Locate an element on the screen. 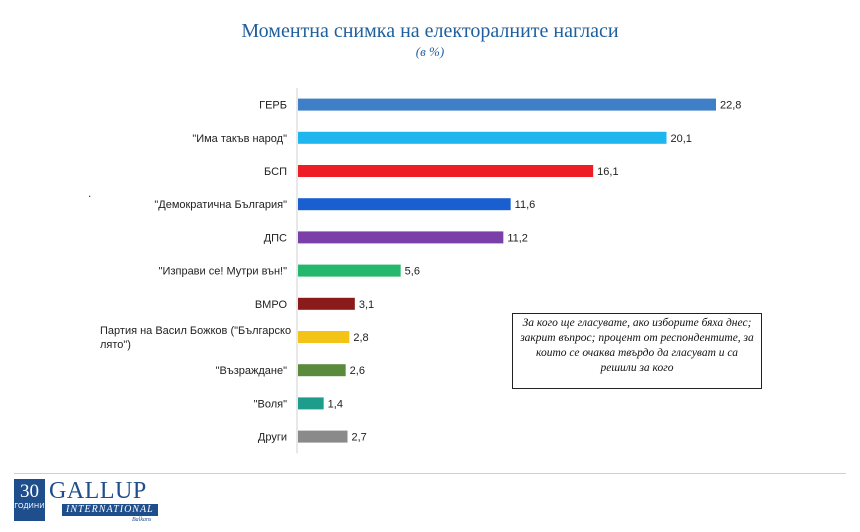  category-label: "Воля" is located at coordinates (270, 404).